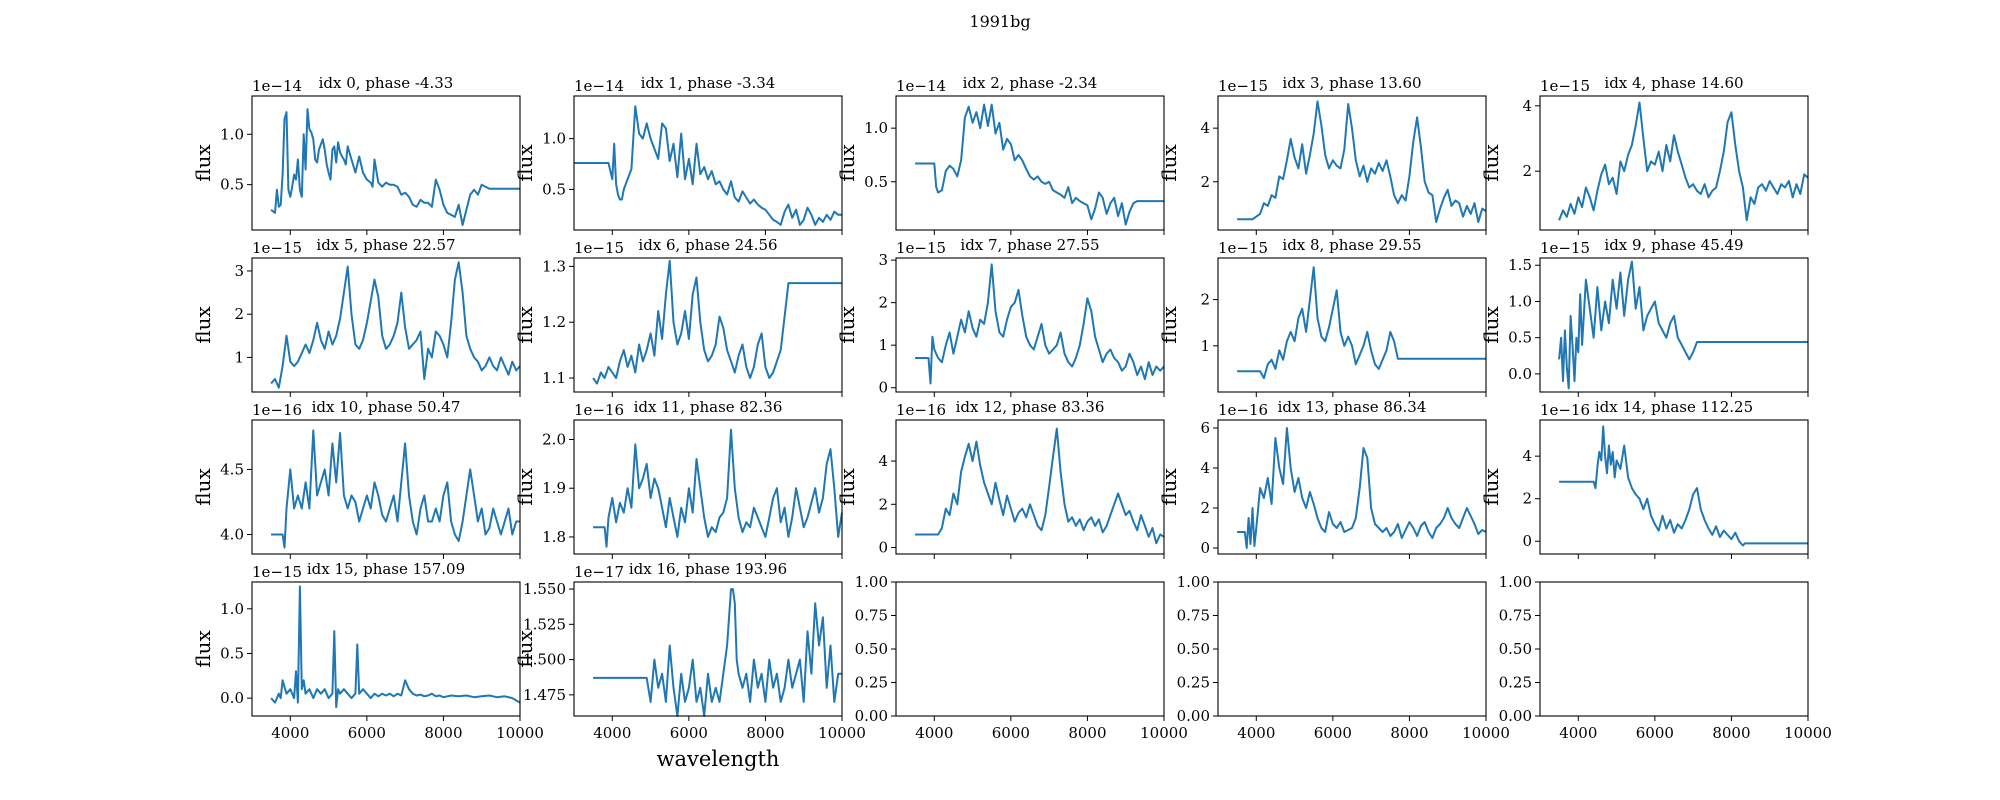 The width and height of the screenshot is (2000, 800). I want to click on subplot-title: idx 4, phase 14.60, so click(1673, 83).